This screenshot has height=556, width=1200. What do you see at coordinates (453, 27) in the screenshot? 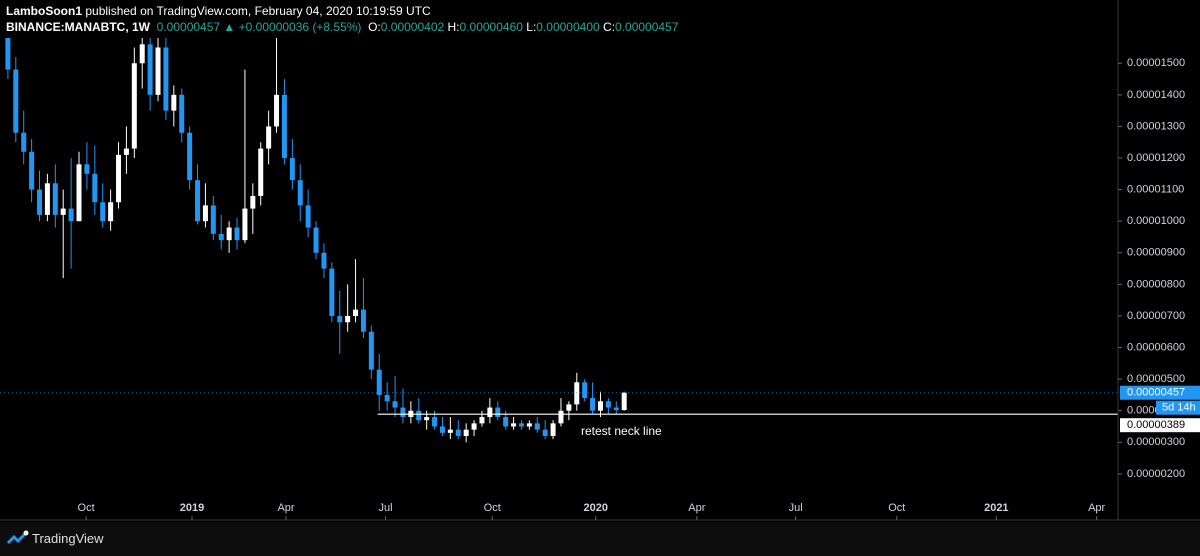
I see `ohlc-key: H:` at bounding box center [453, 27].